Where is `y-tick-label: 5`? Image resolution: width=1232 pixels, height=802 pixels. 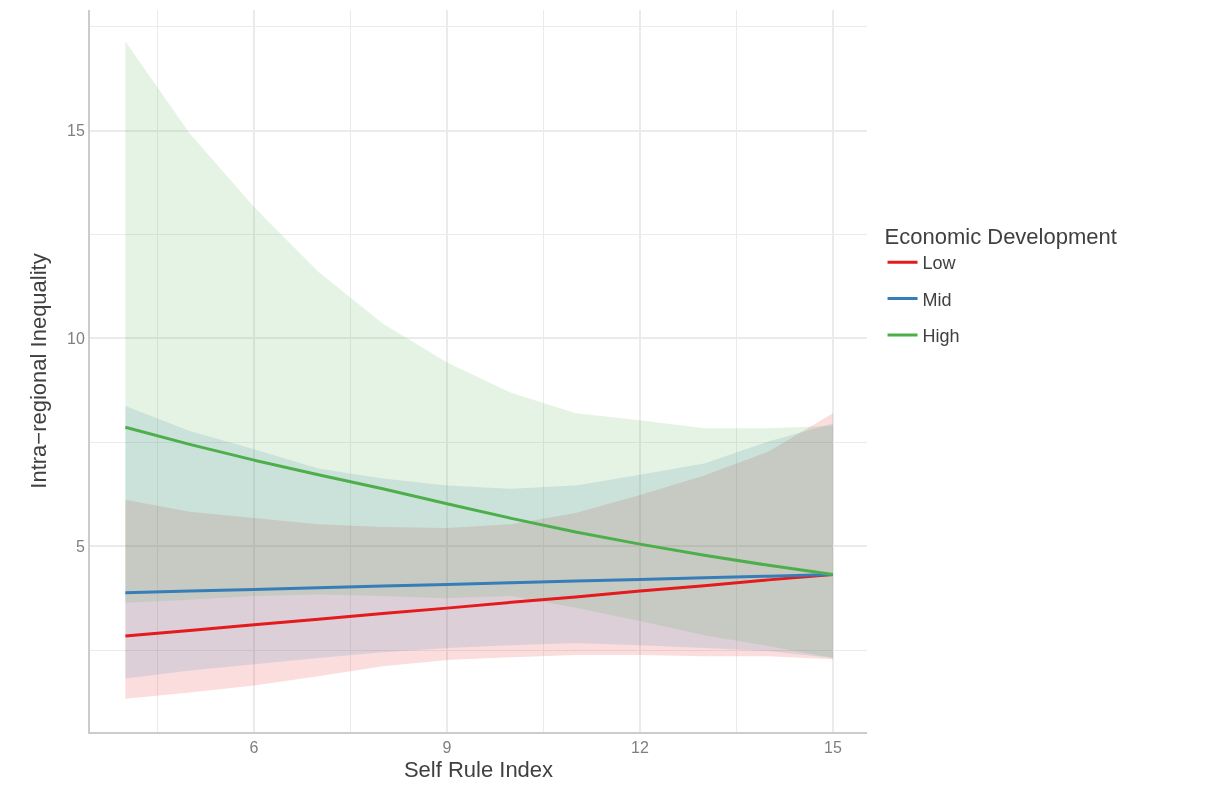
y-tick-label: 5 is located at coordinates (80, 546).